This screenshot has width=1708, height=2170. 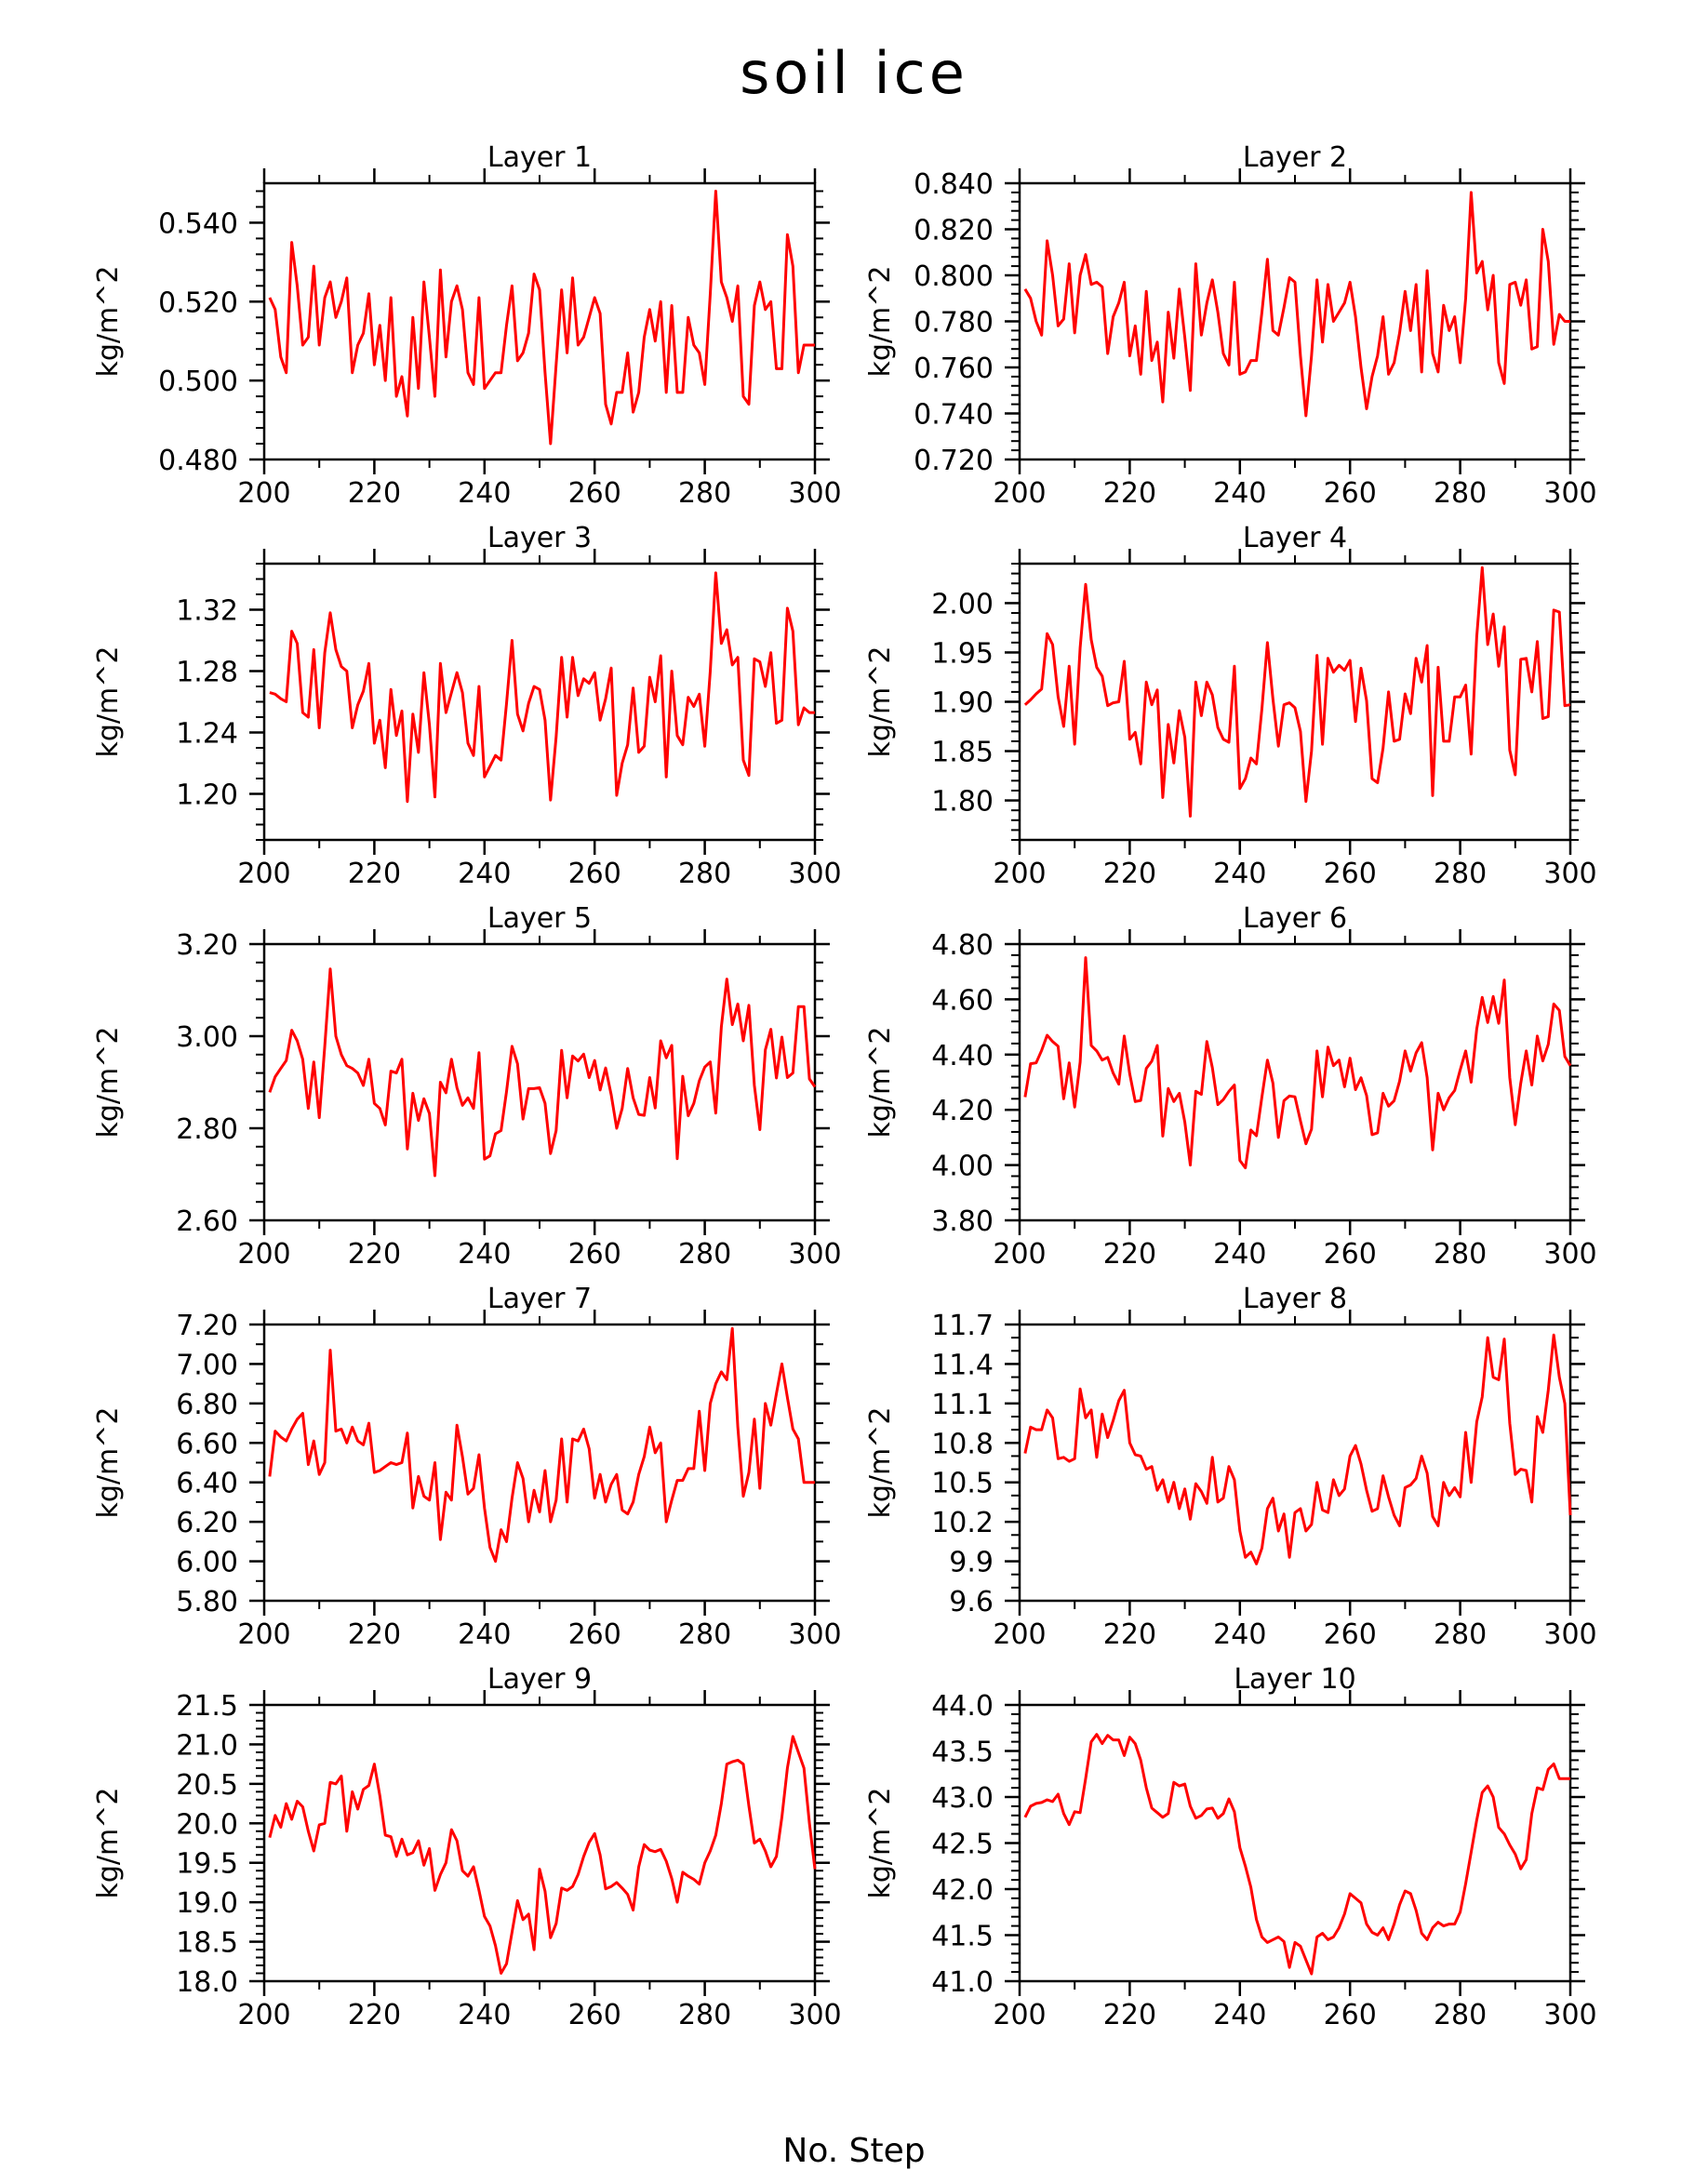 What do you see at coordinates (971, 1602) in the screenshot?
I see `y-tick-label: 9.6` at bounding box center [971, 1602].